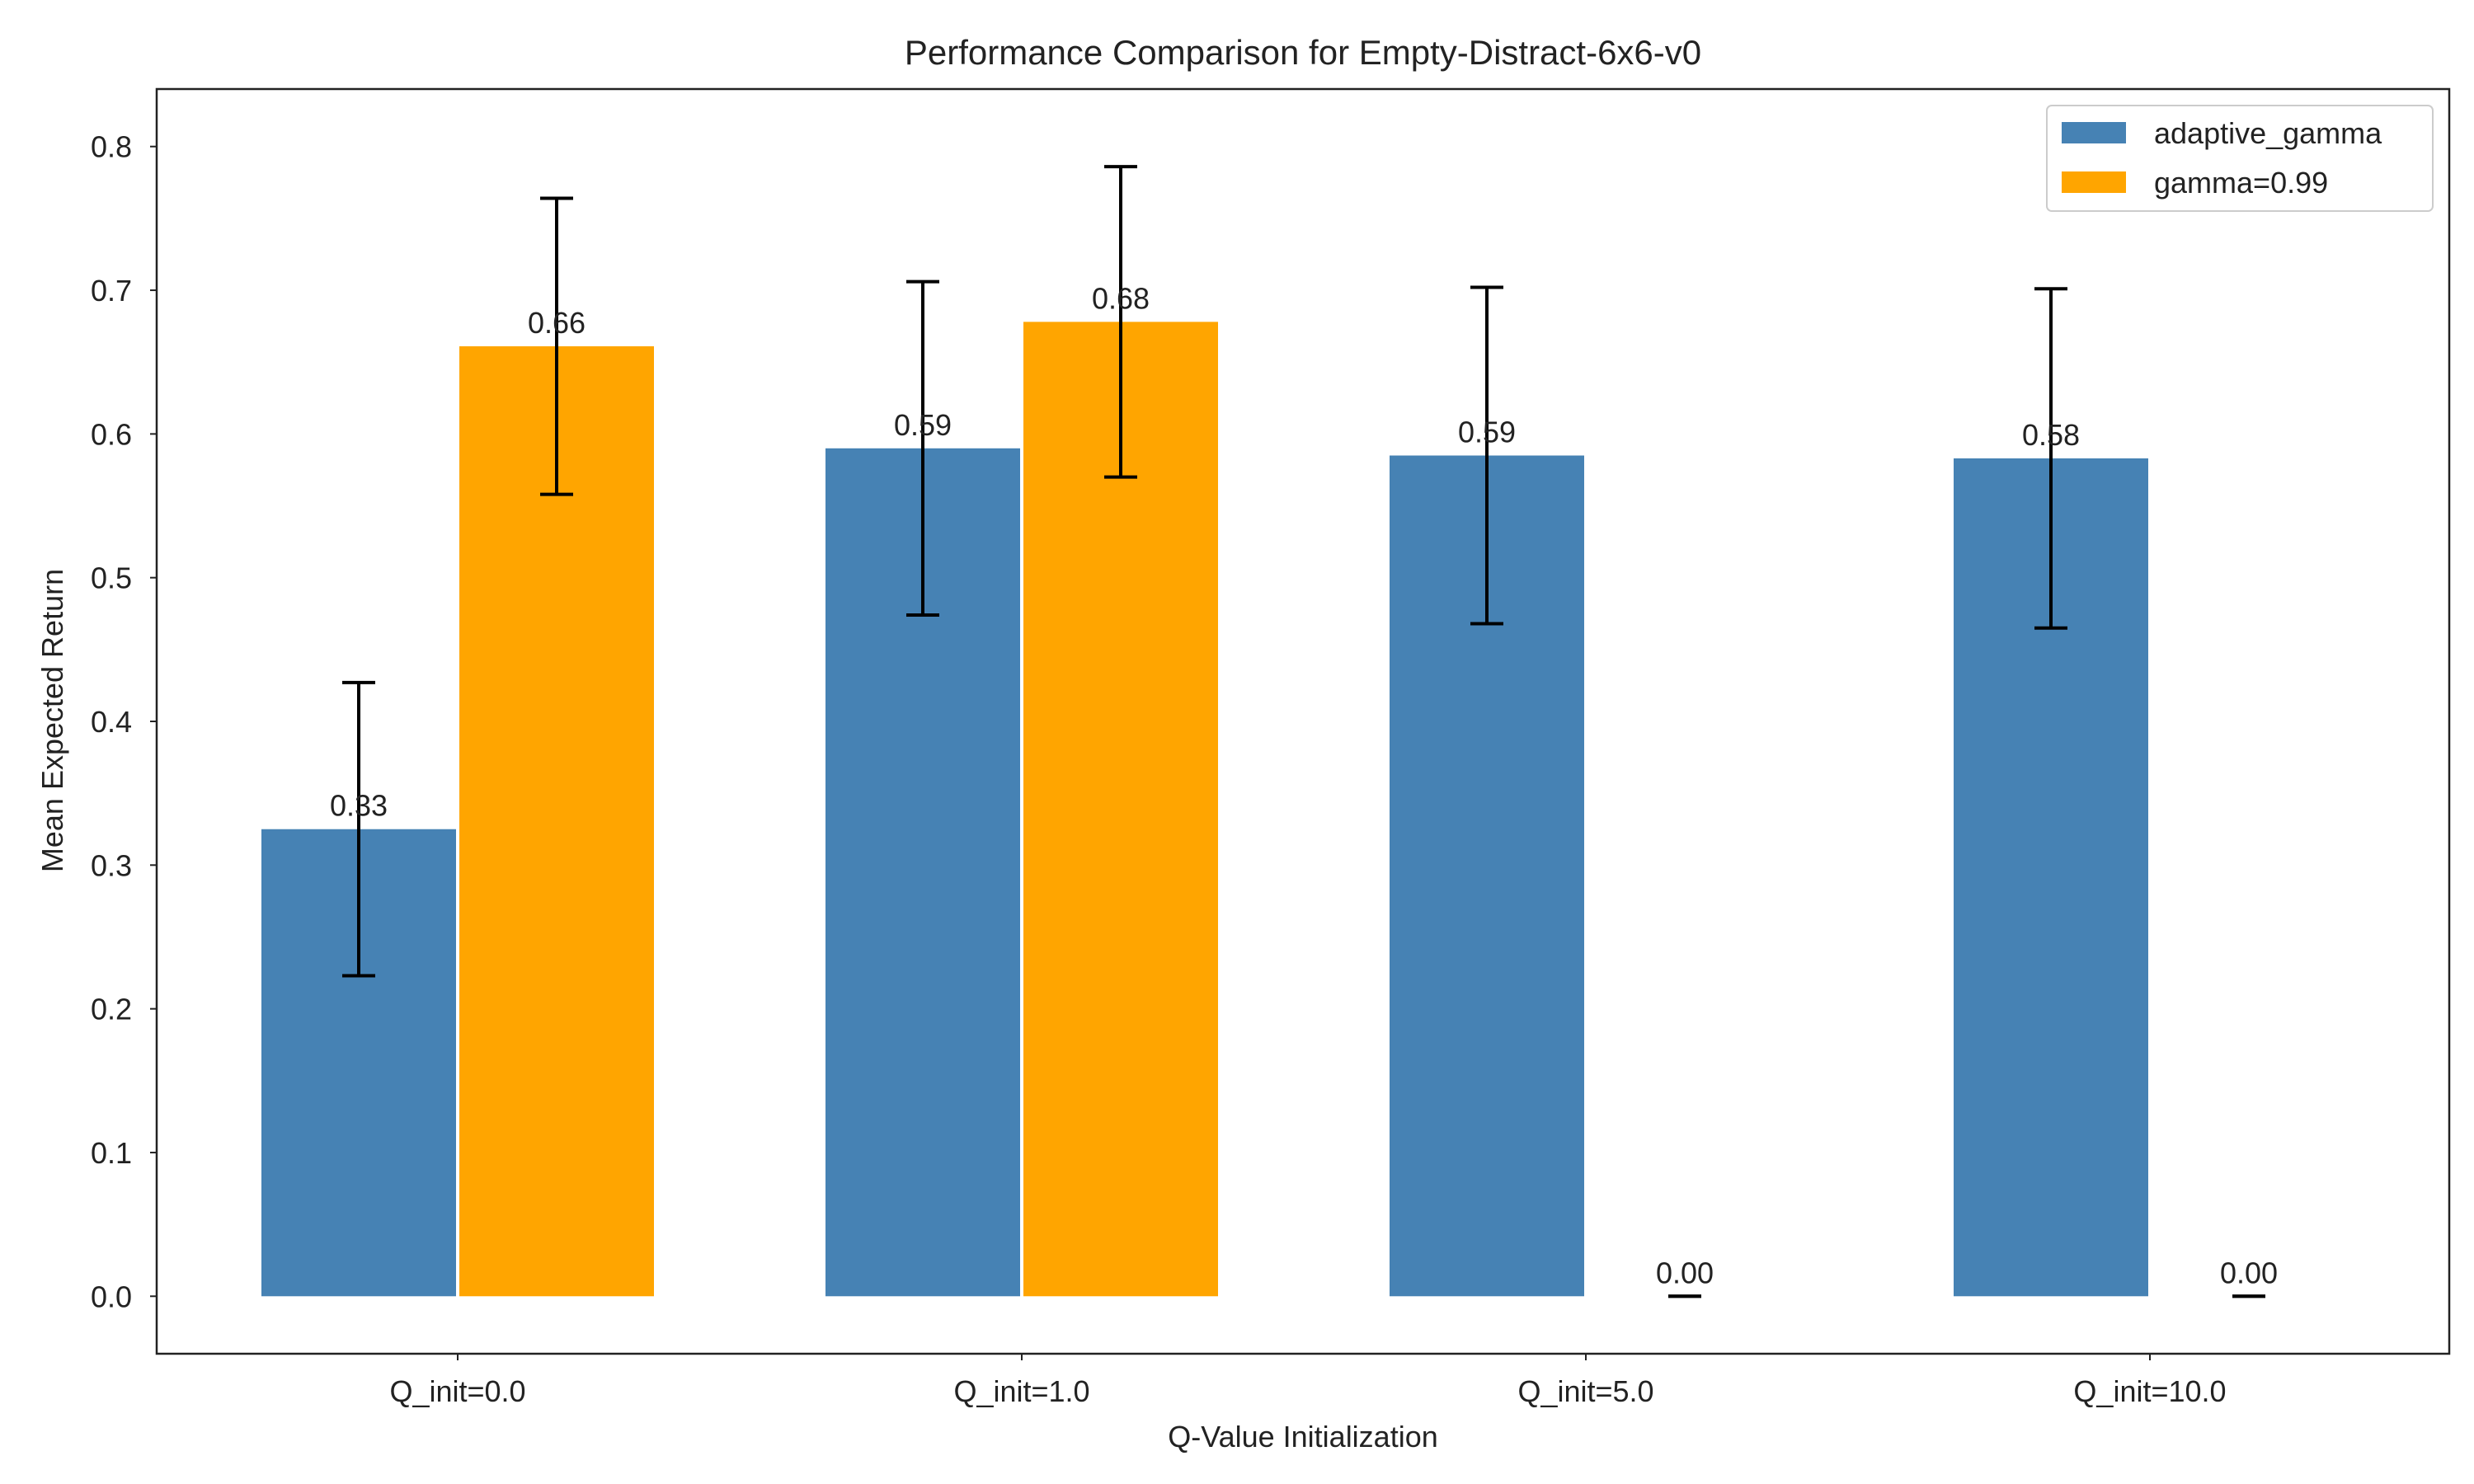 This screenshot has height=1484, width=2474. I want to click on legend-label-gamma-0-99: gamma=0.99, so click(2241, 183).